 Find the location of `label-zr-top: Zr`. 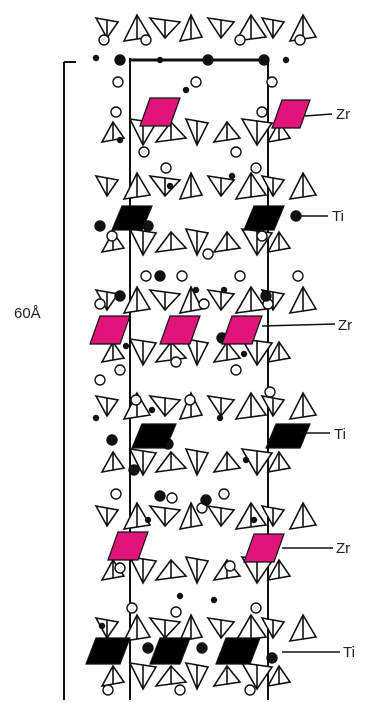

label-zr-top: Zr is located at coordinates (343, 114).